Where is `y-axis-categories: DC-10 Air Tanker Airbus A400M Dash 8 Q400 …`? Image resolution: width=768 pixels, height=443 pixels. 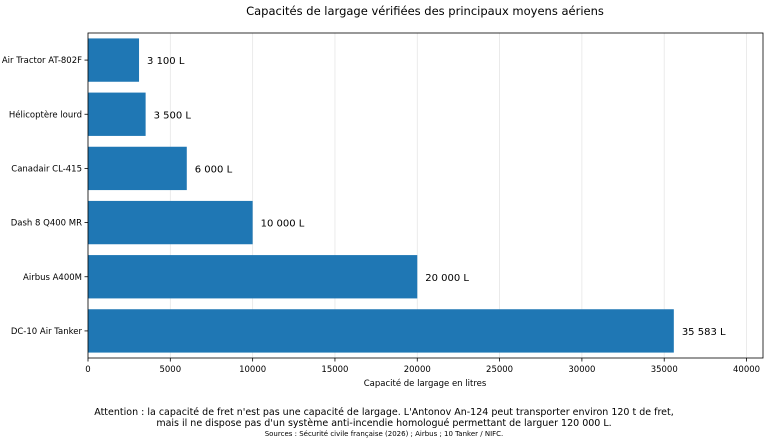
y-axis-categories: DC-10 Air Tanker Airbus A400M Dash 8 Q400 … is located at coordinates (45, 196).